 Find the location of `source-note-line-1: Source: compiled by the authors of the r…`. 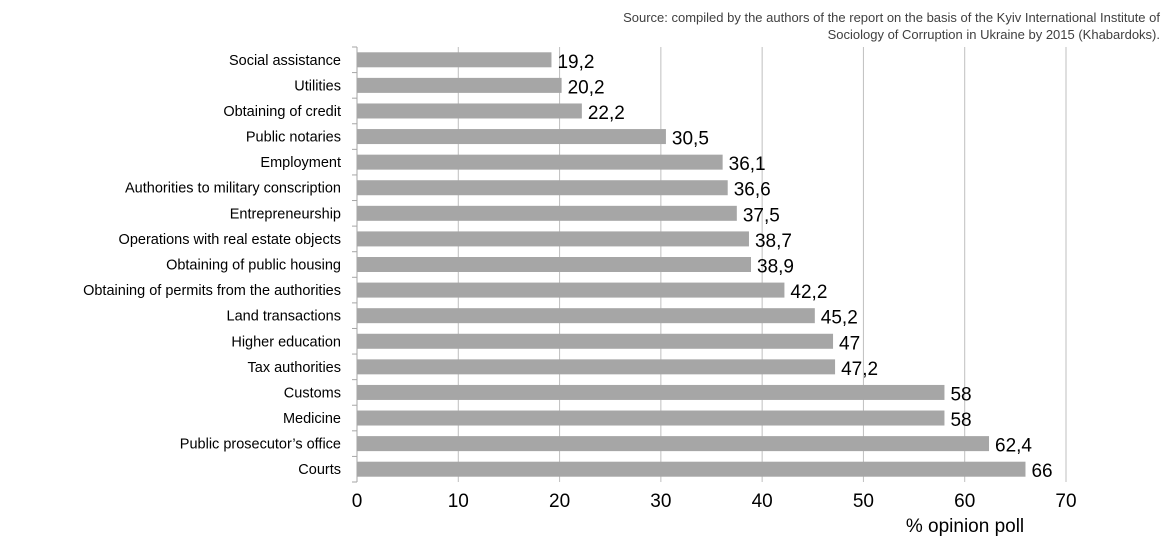

source-note-line-1: Source: compiled by the authors of the r… is located at coordinates (891, 17).